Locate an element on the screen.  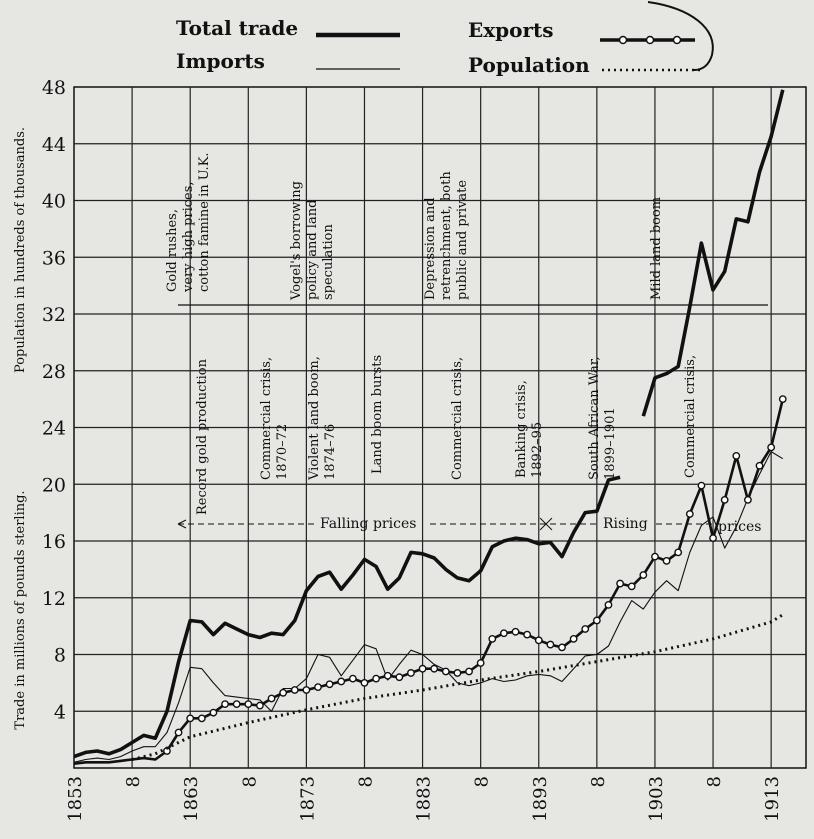
y-tick-label: 44 is located at coordinates (54, 145).